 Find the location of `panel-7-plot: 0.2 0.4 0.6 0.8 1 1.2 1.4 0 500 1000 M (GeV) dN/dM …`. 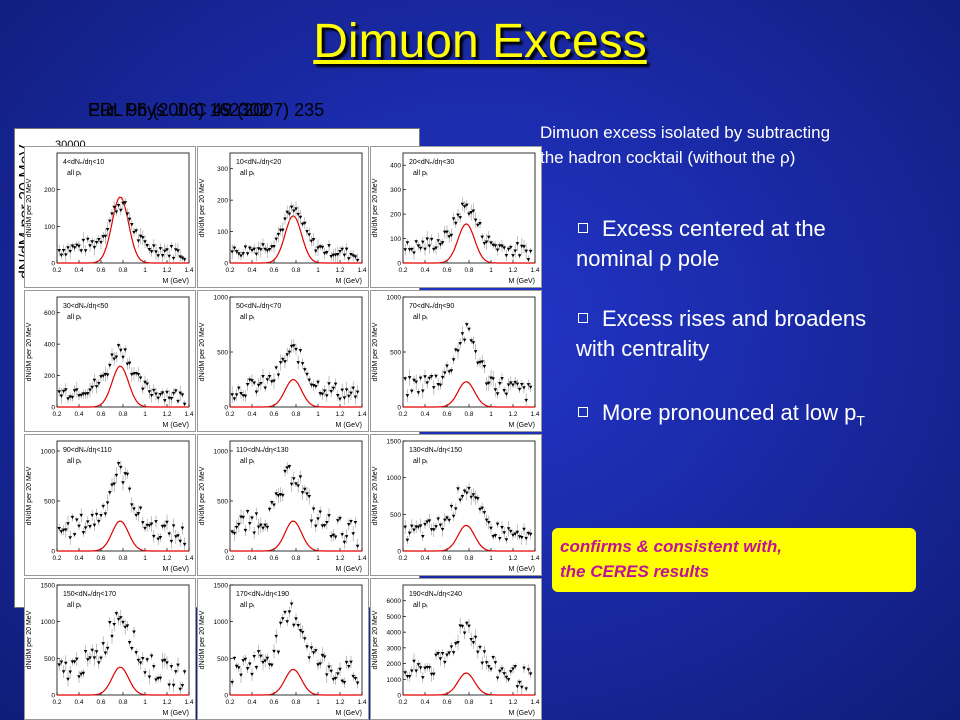

panel-7-plot: 0.2 0.4 0.6 0.8 1 1.2 1.4 0 500 1000 M (GeV) dN/dM … is located at coordinates (110, 506).